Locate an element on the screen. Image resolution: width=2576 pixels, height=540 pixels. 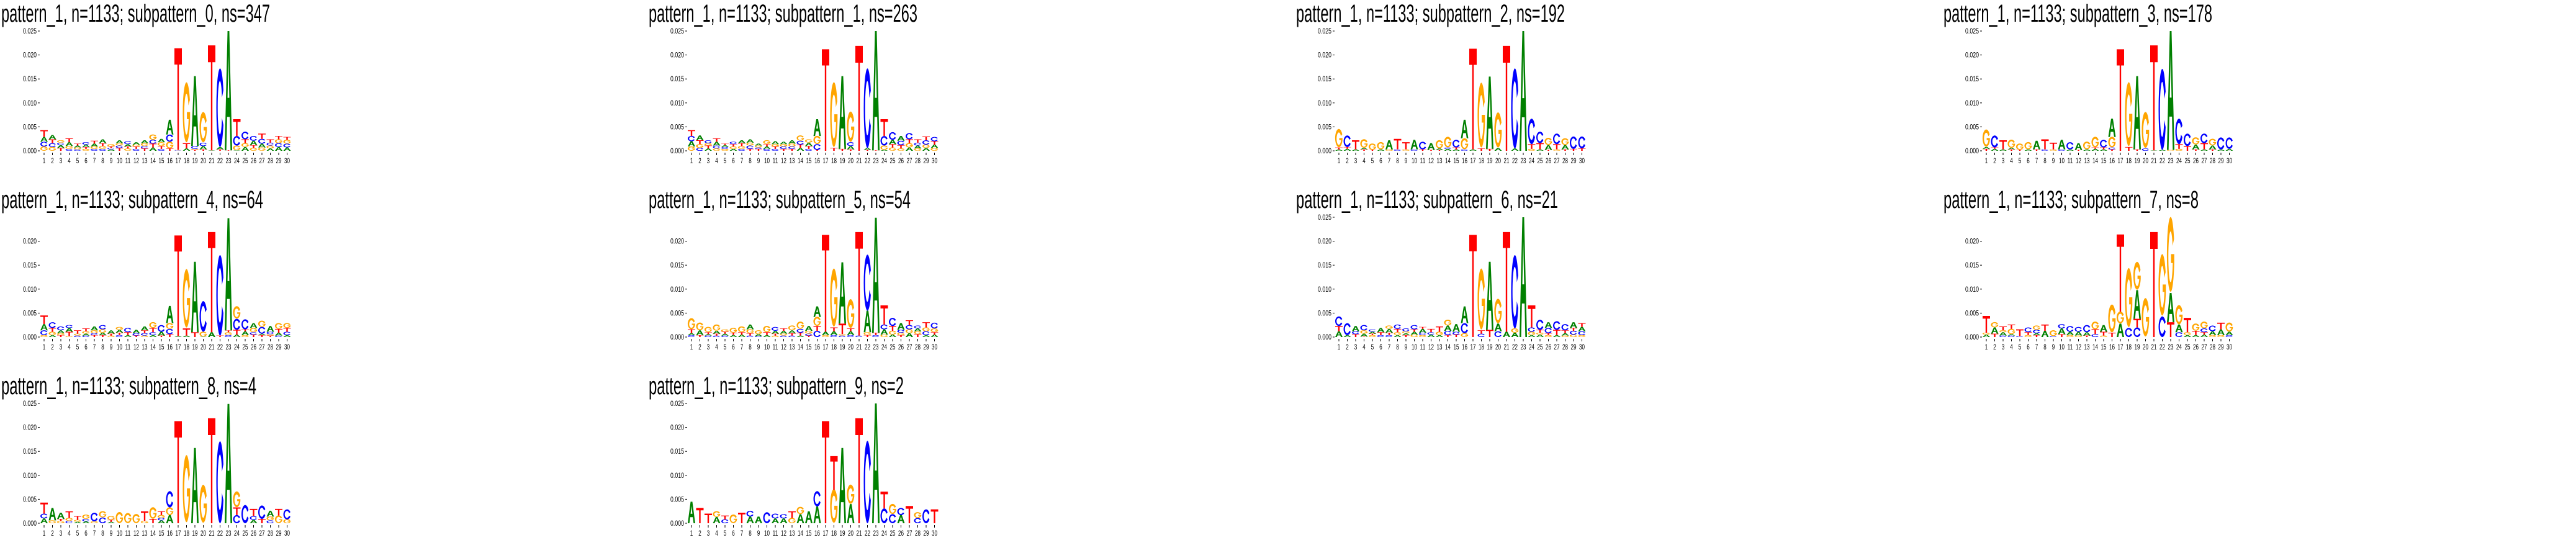
x-tick-label: 18 is located at coordinates (1481, 347).